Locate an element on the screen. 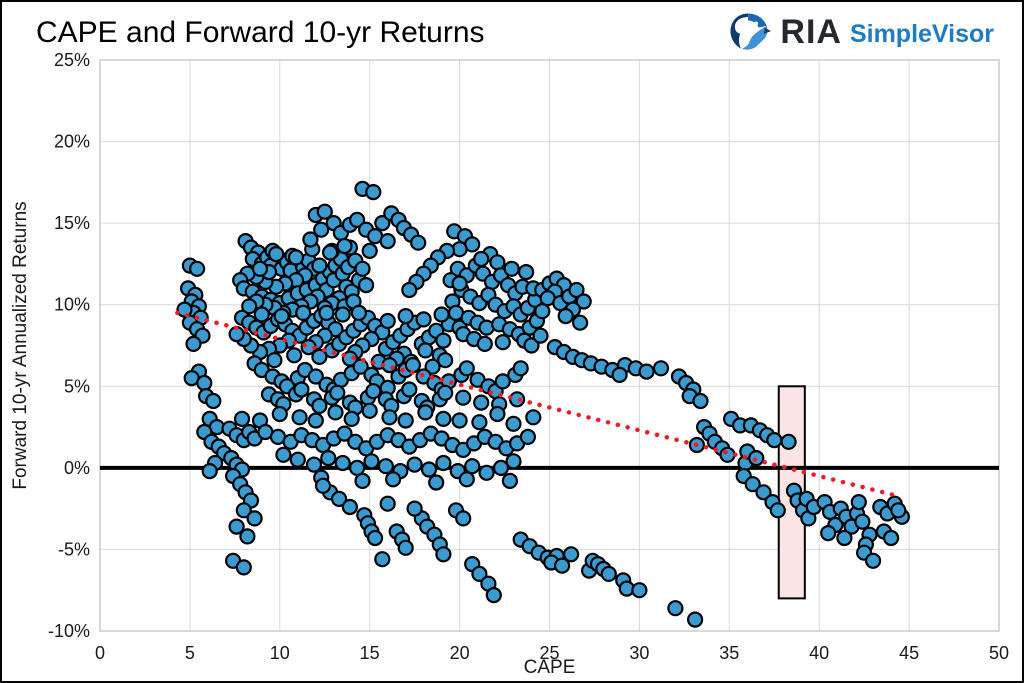 Image resolution: width=1024 pixels, height=683 pixels. x-tick-label: 10 is located at coordinates (280, 653).